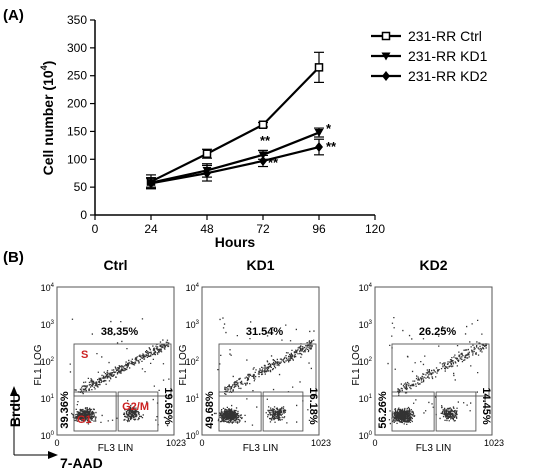 The image size is (550, 473). What do you see at coordinates (151, 229) in the screenshot?
I see `x-tick-label: 24` at bounding box center [151, 229].